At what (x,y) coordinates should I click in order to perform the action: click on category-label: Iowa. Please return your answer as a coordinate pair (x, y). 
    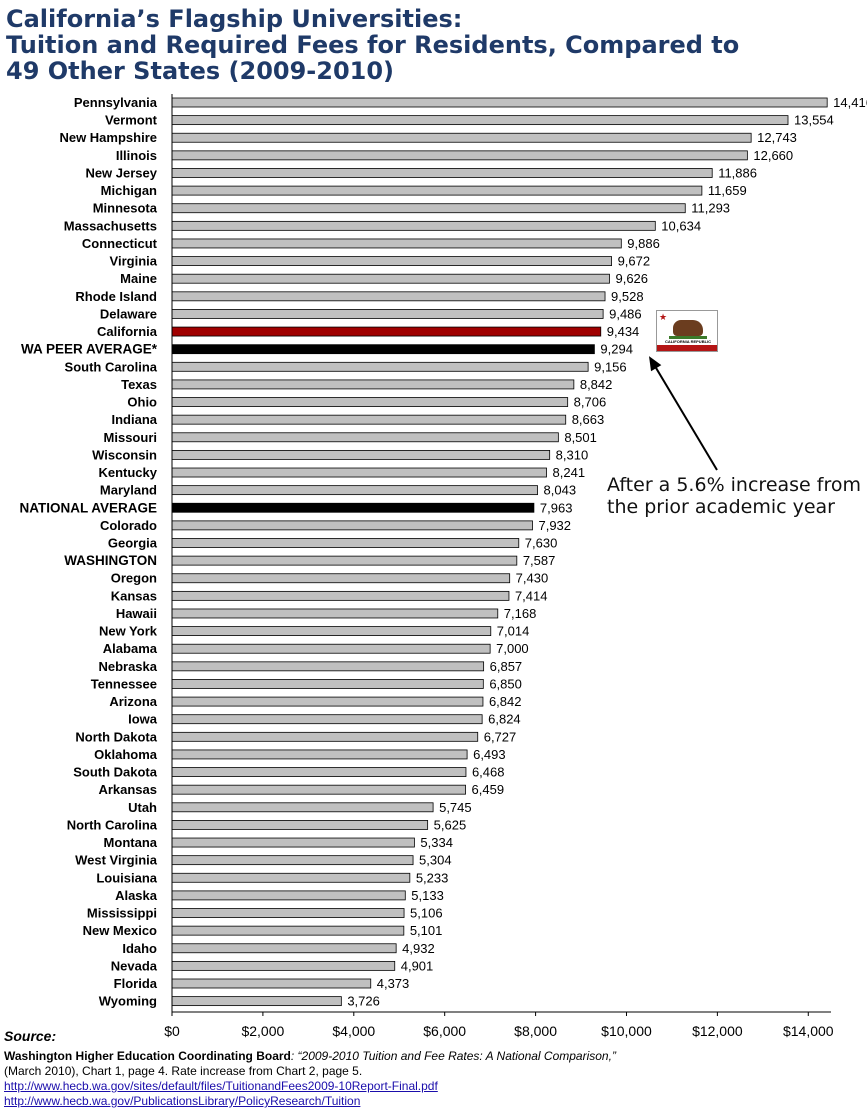
    Looking at the image, I should click on (143, 719).